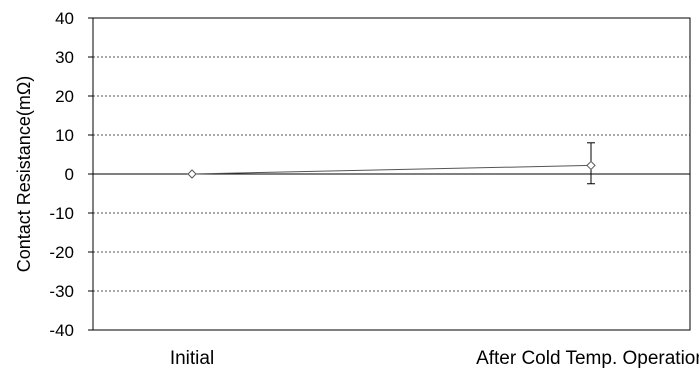 This screenshot has height=368, width=699. Describe the element at coordinates (64, 18) in the screenshot. I see `y-tick-label: 40` at that location.